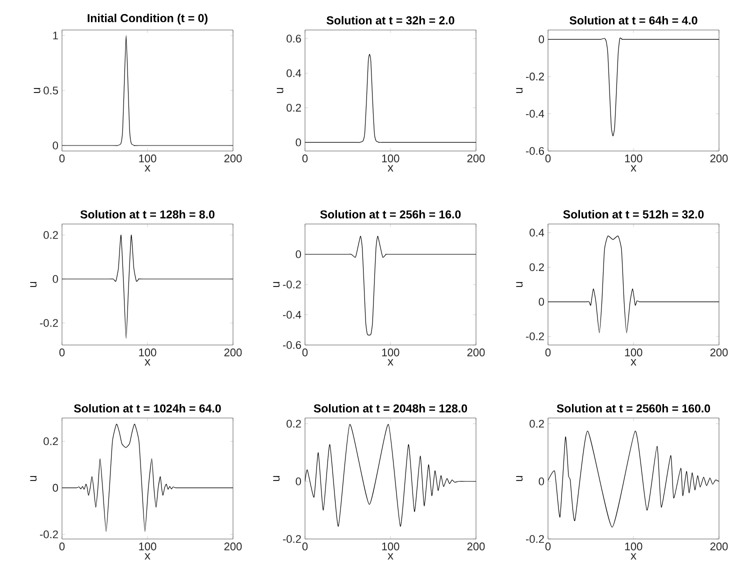 The image size is (746, 586). Describe the element at coordinates (148, 19) in the screenshot. I see `chart-title: Initial Condition (t = 0)` at that location.